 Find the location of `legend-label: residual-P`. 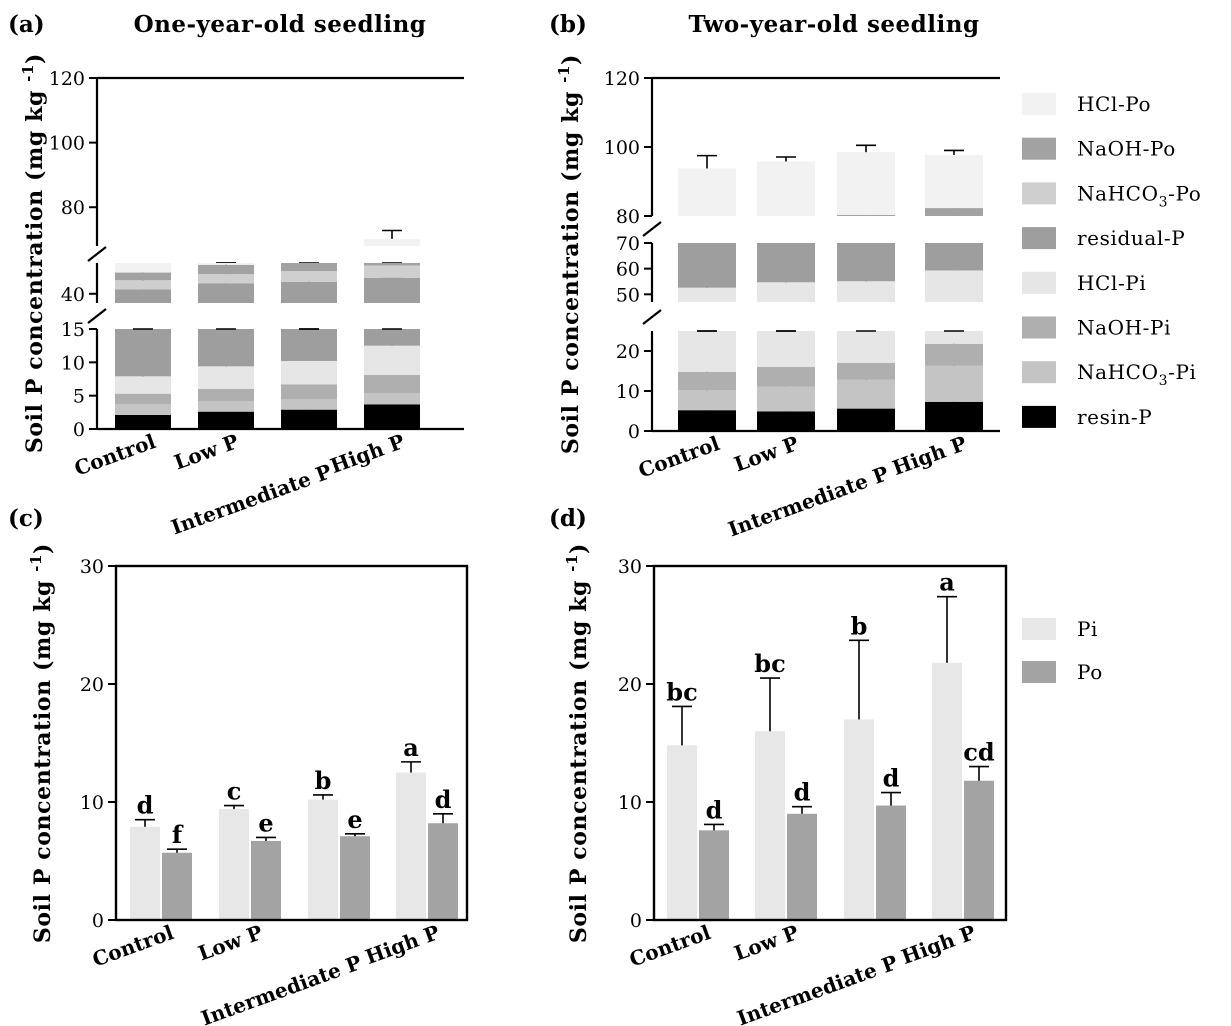

legend-label: residual-P is located at coordinates (1131, 238).